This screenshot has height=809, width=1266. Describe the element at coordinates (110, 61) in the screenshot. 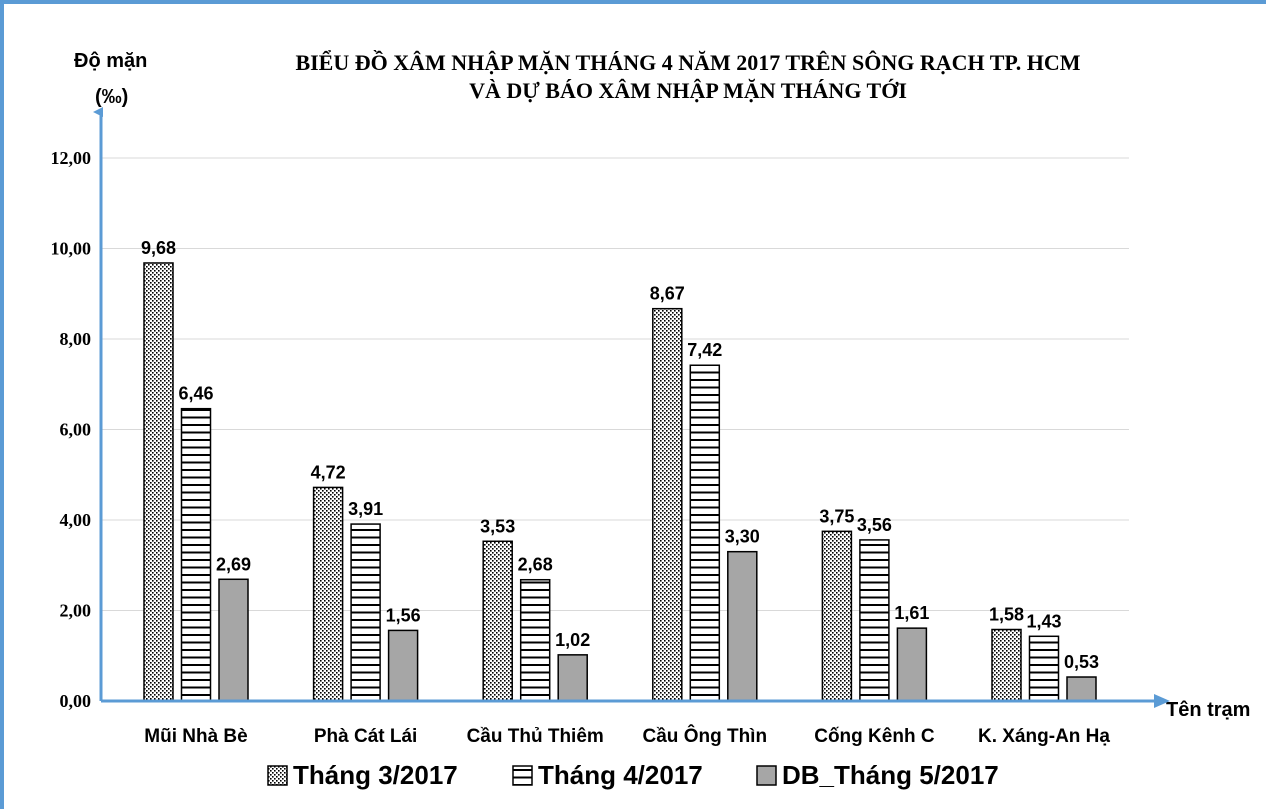

I see `y-axis-label-line1: Độ mặn` at that location.